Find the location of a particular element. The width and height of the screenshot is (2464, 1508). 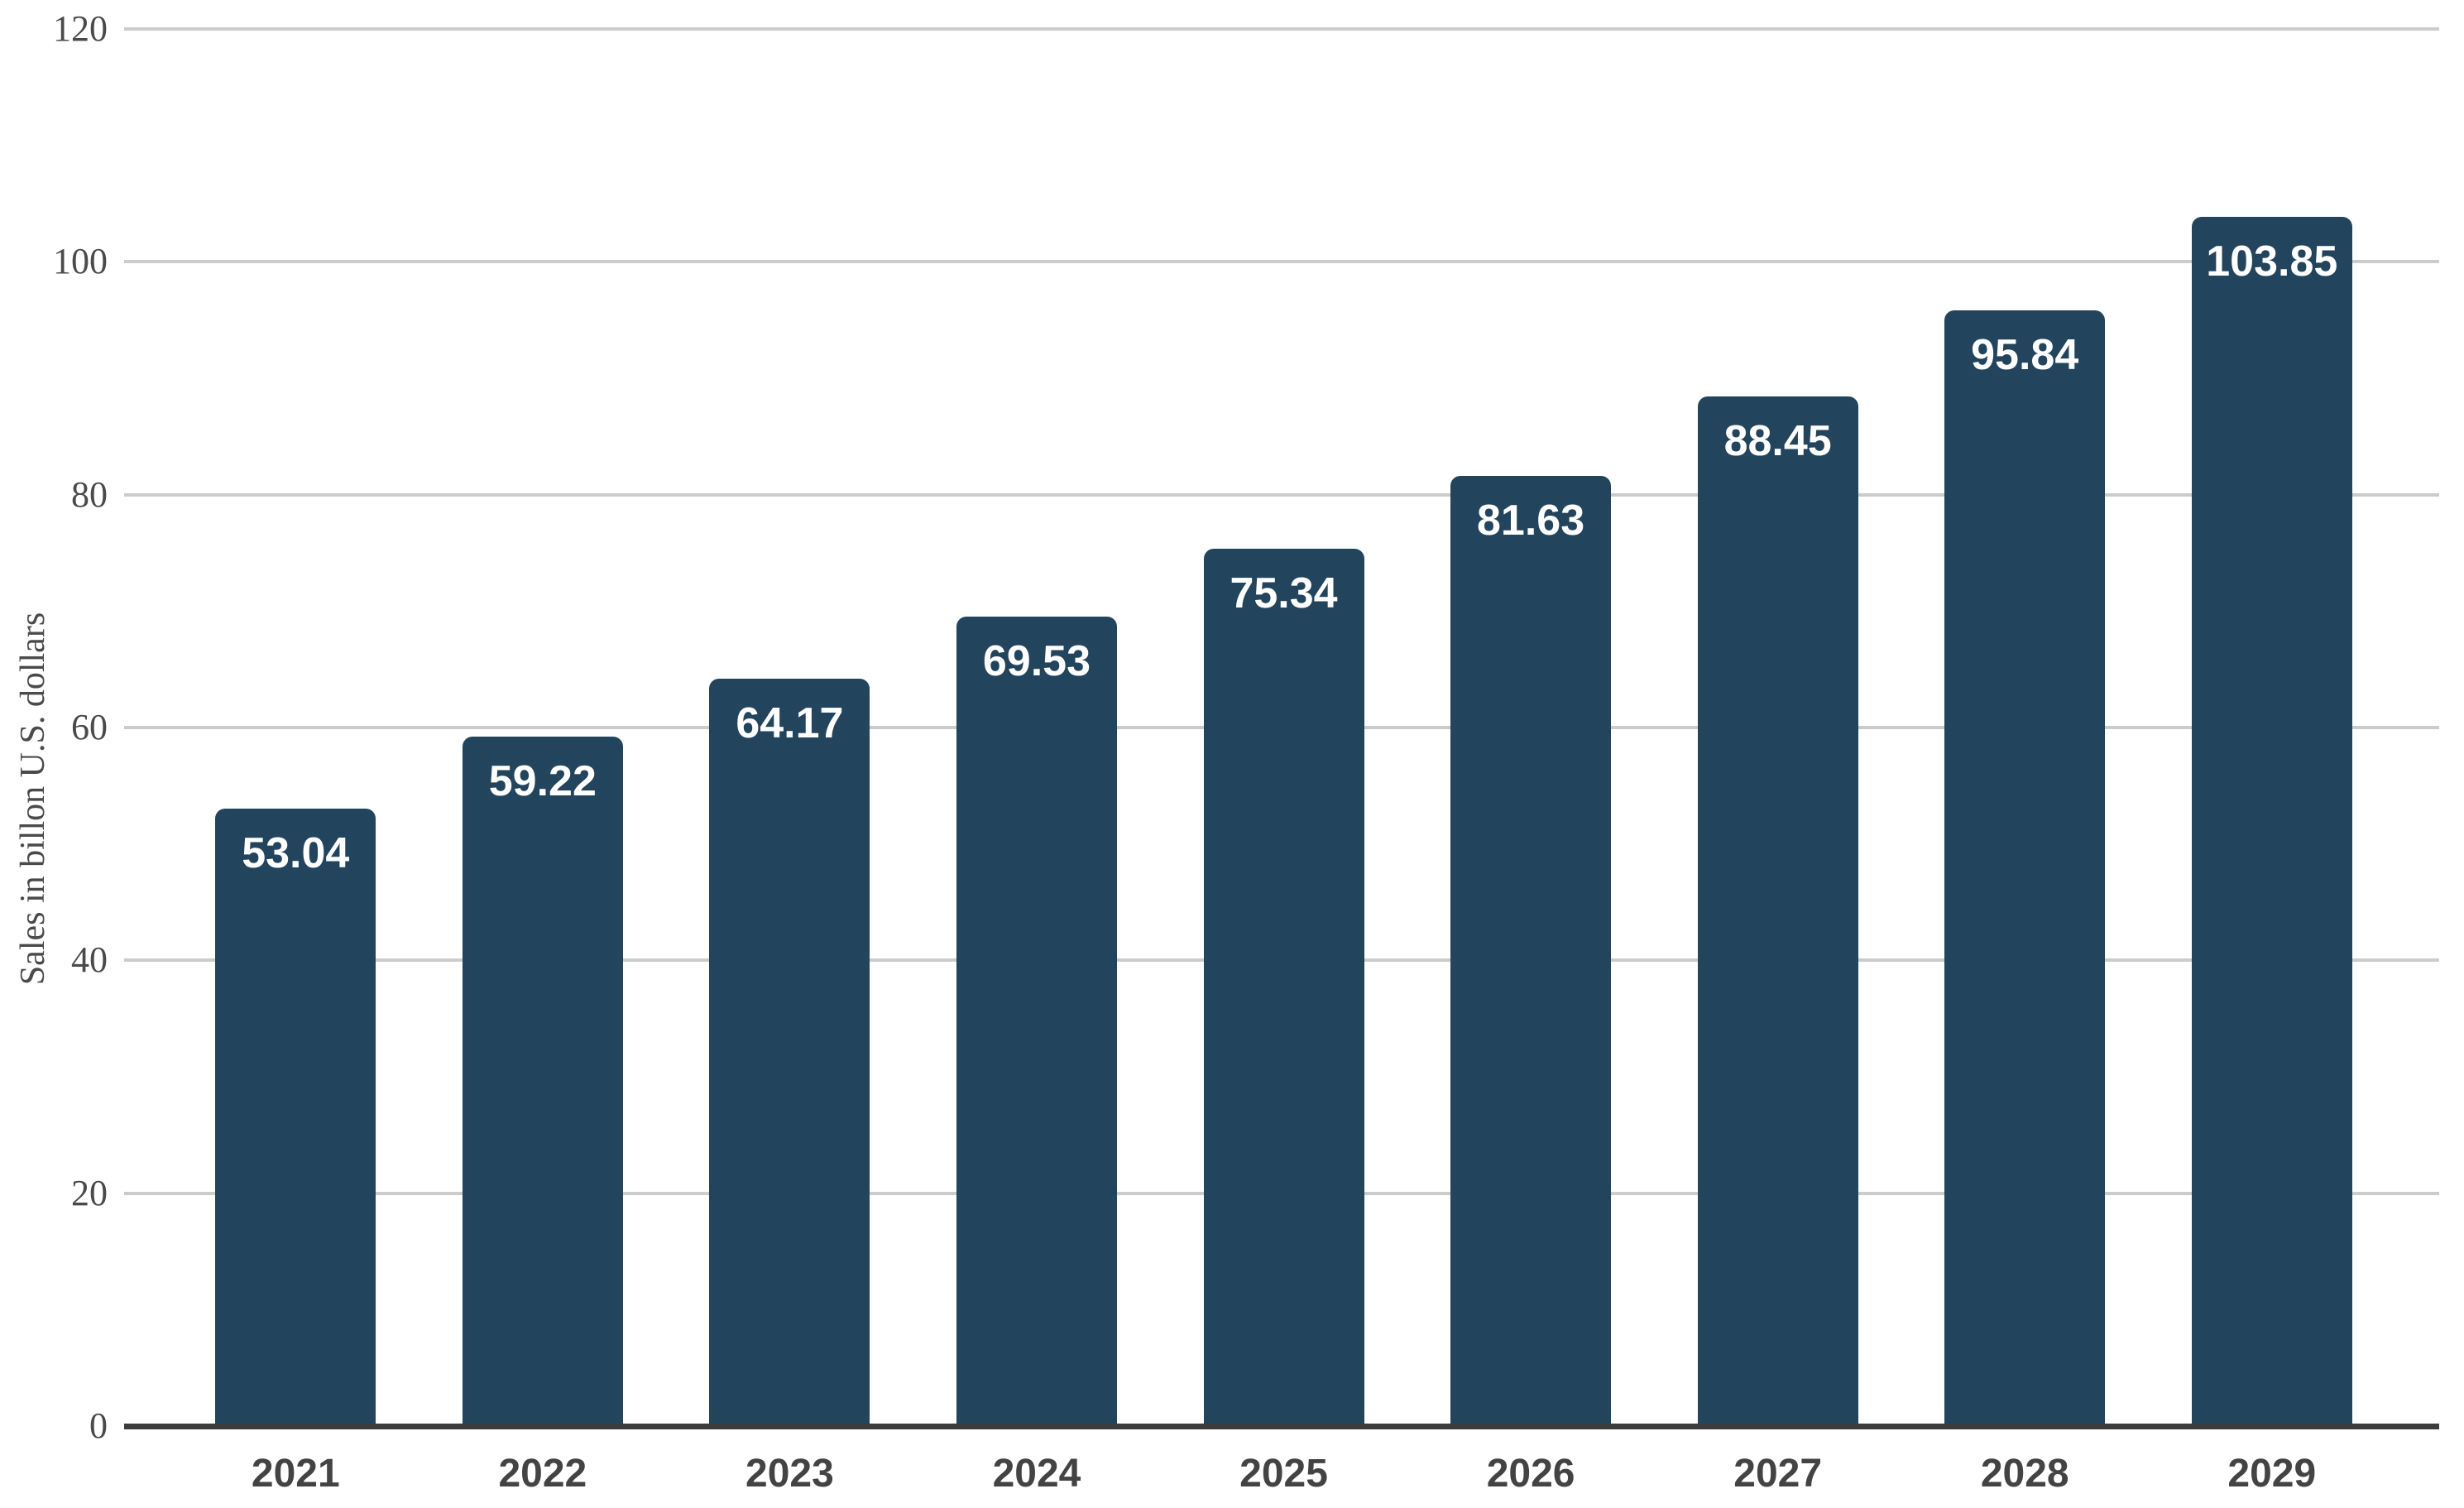

x-axis-label-2022: 2022 is located at coordinates (542, 1474).